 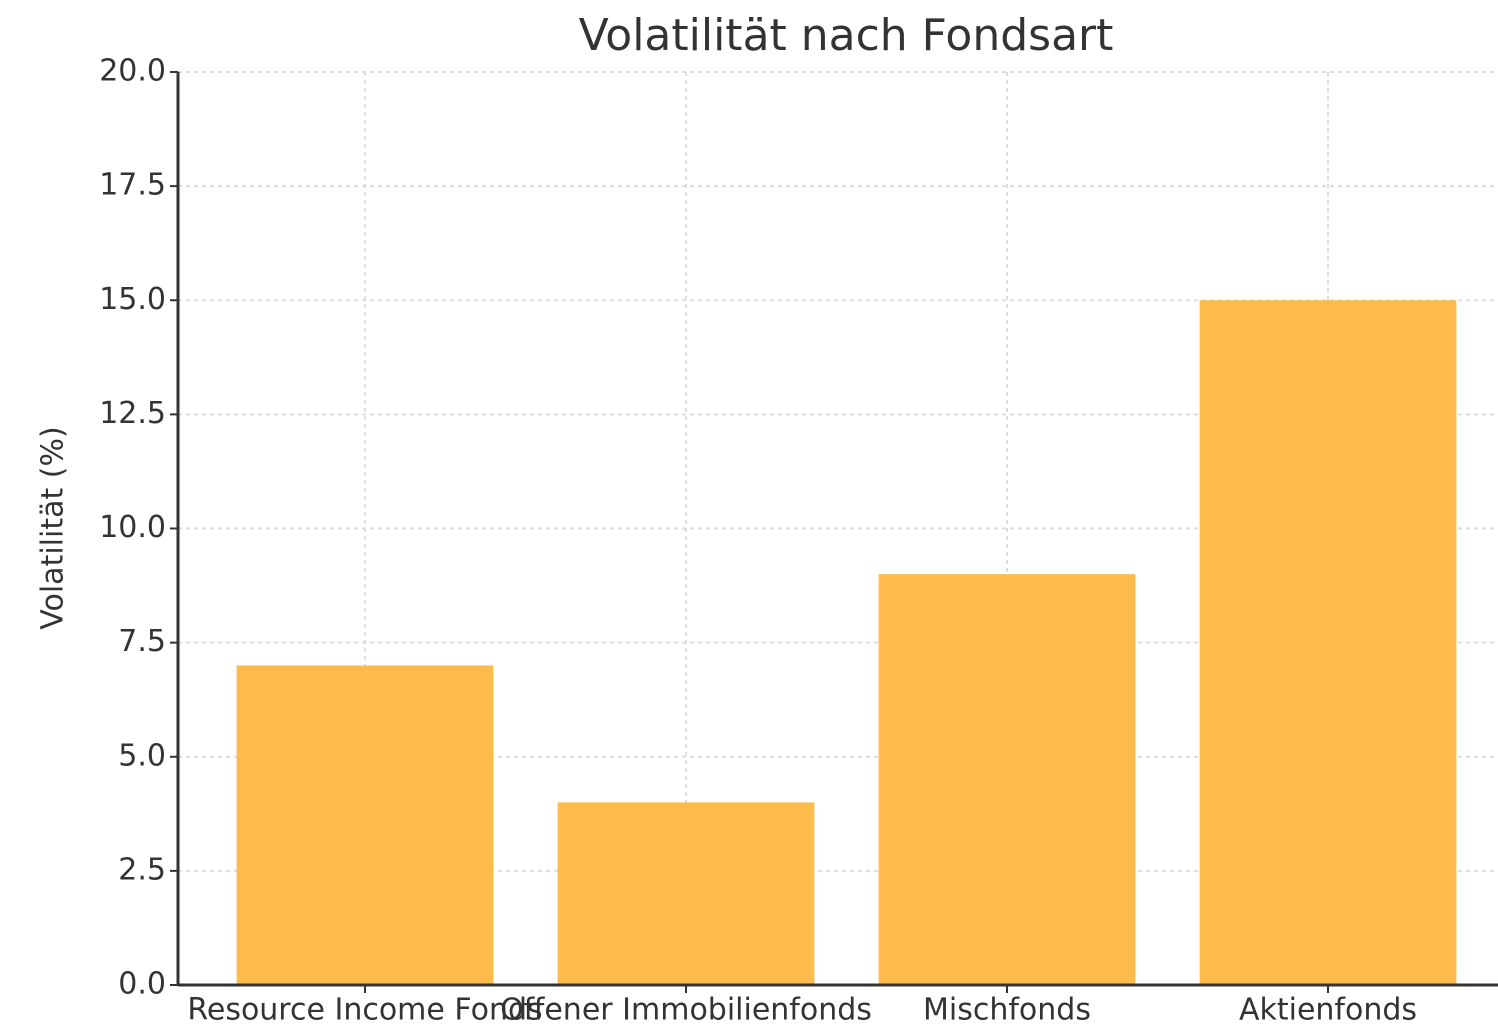 What do you see at coordinates (132, 413) in the screenshot?
I see `y-tick-label: 12.5` at bounding box center [132, 413].